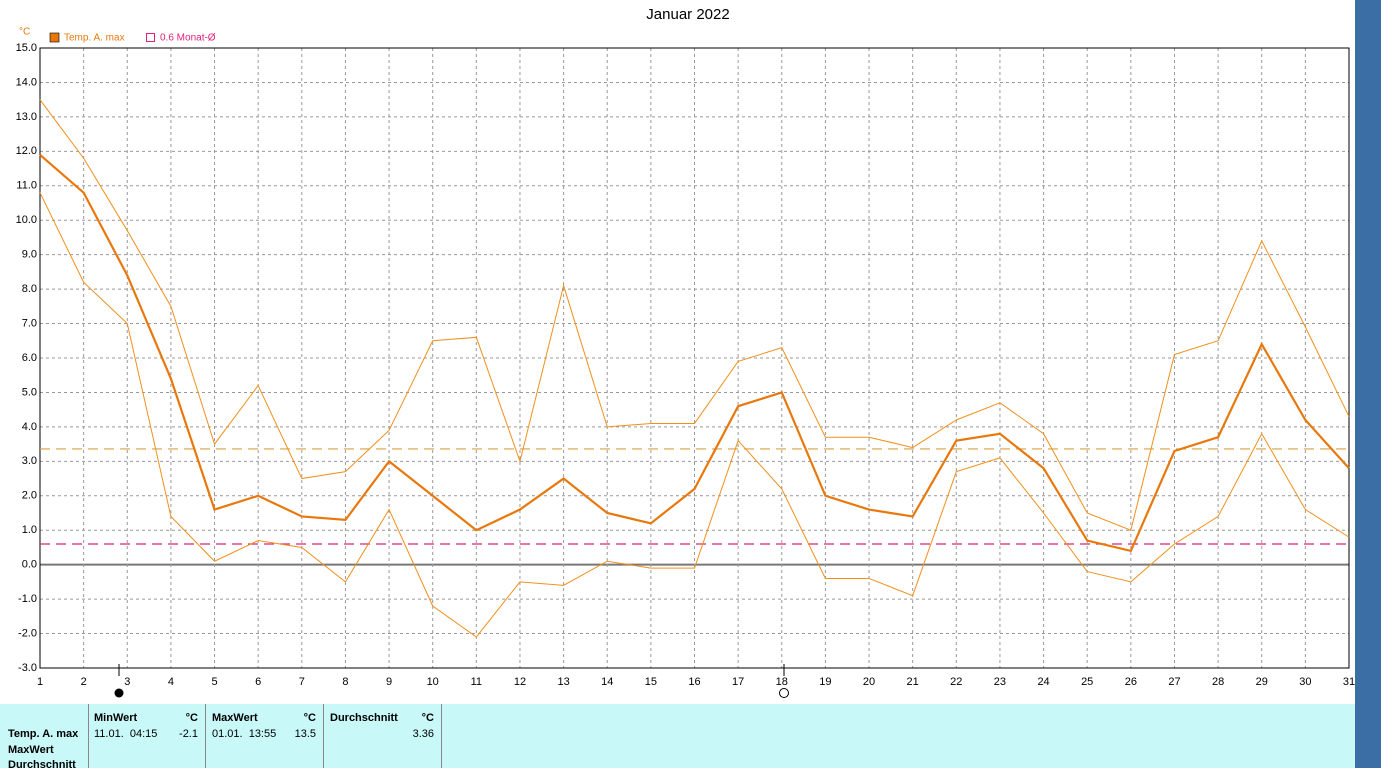 Image resolution: width=1381 pixels, height=768 pixels. I want to click on cell-value: -2.1, so click(188, 734).